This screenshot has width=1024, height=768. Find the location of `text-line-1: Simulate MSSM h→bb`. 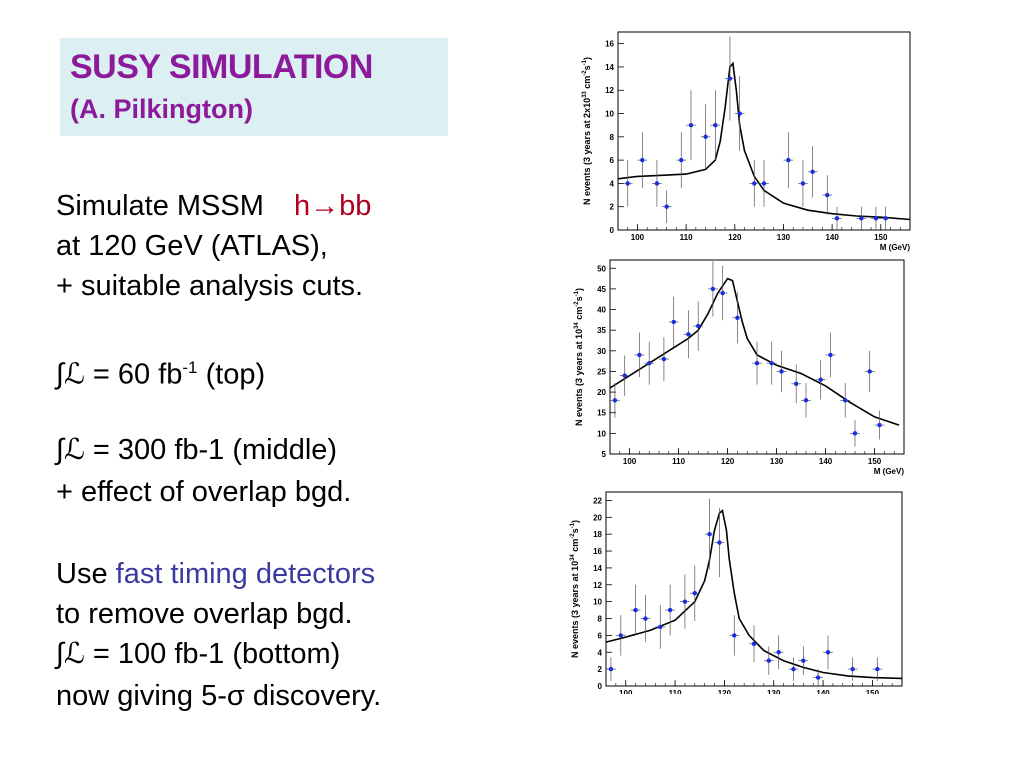

text-line-1: Simulate MSSM h→bb is located at coordinates (213, 206).